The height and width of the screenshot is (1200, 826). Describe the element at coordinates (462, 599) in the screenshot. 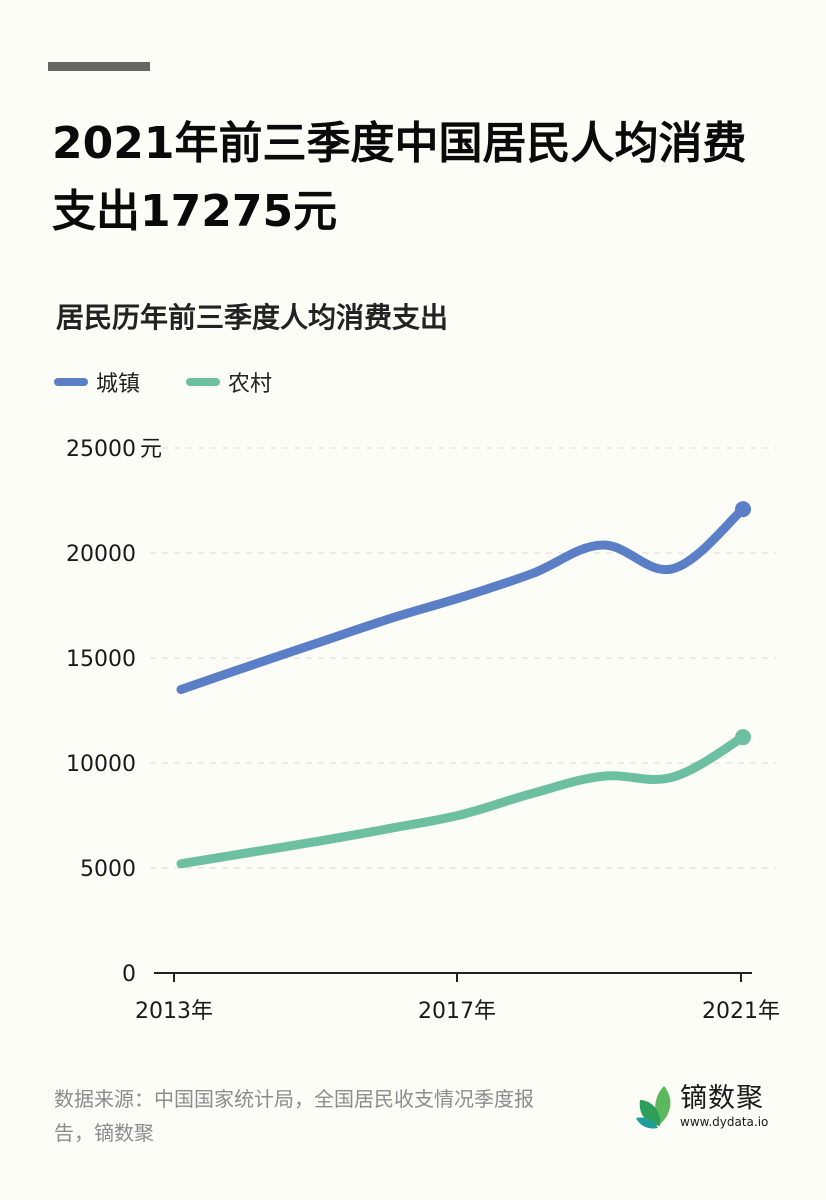

I see `series-line-urban` at that location.